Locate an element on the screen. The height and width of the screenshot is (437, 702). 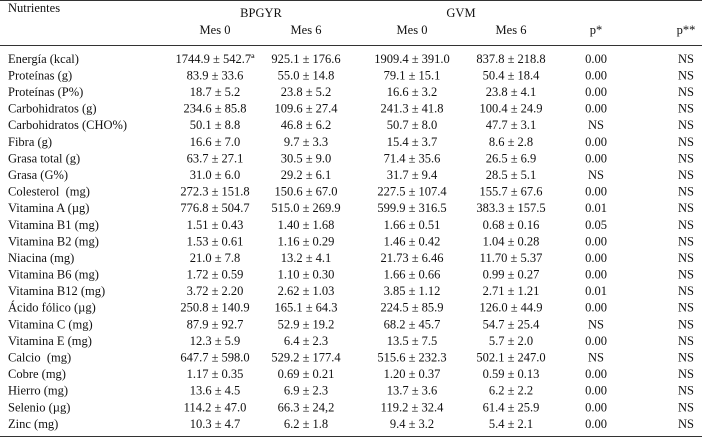
cell: 250.8 ± 140.9 is located at coordinates (214, 308).